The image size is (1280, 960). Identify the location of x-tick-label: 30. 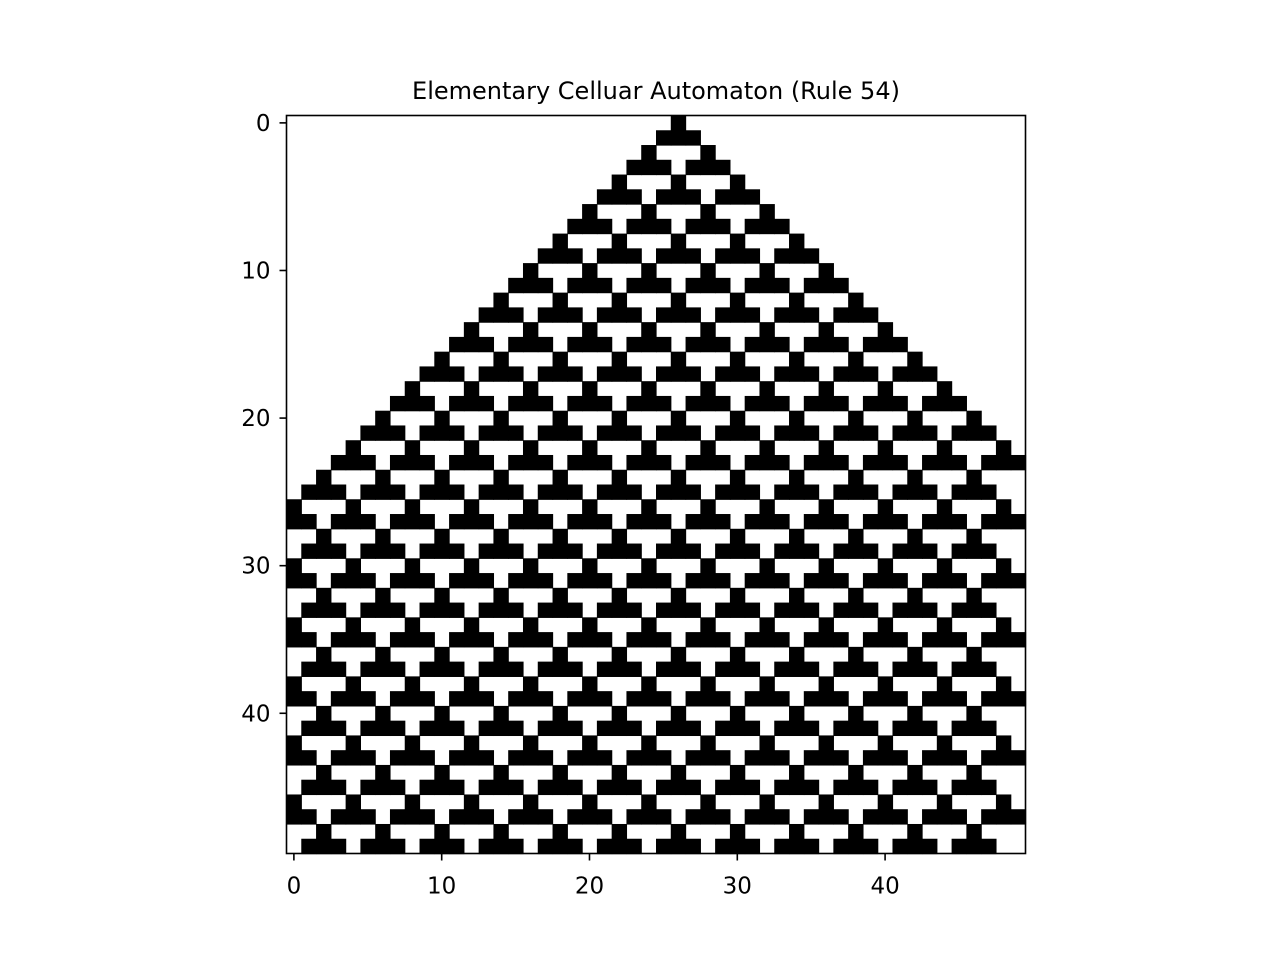
(737, 887).